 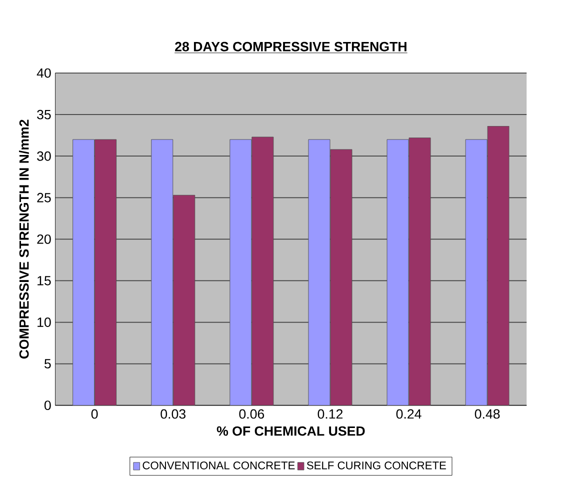 What do you see at coordinates (290, 431) in the screenshot?
I see `x-axis-title: % OF CHEMICAL USED` at bounding box center [290, 431].